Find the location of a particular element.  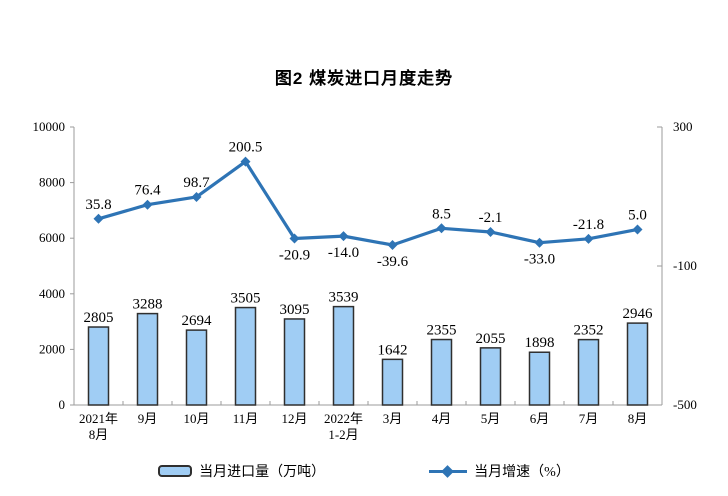

right-axis-tick-label: -500 is located at coordinates (685, 404).